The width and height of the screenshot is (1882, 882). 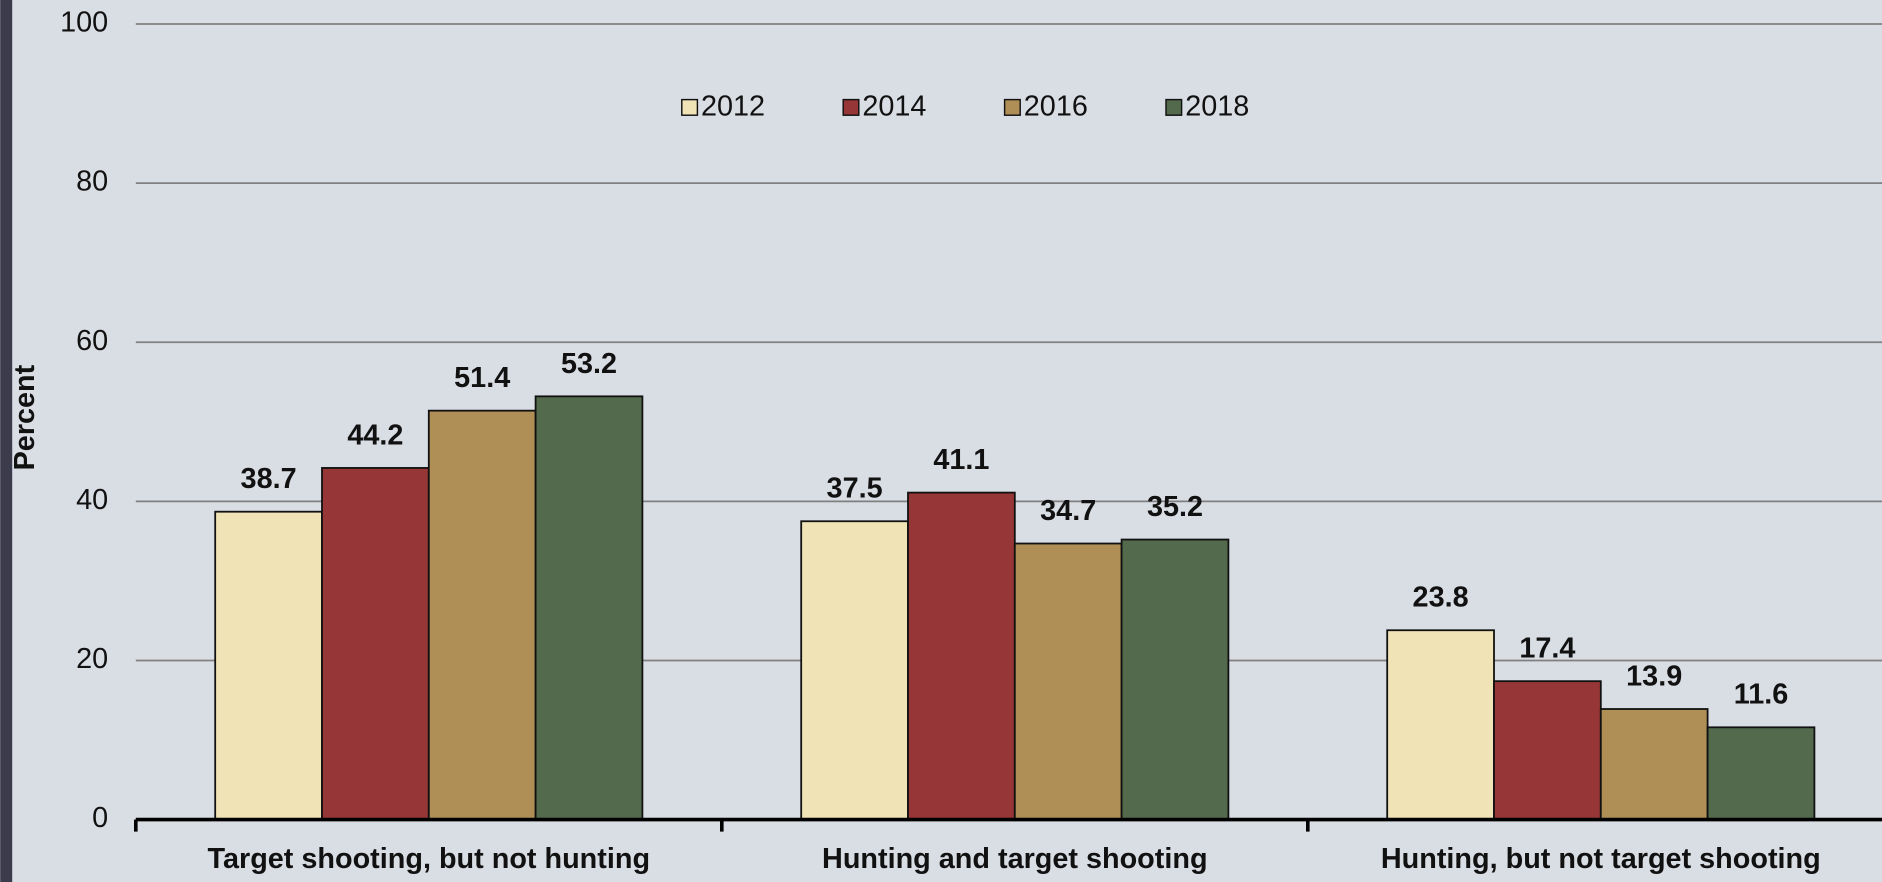 I want to click on y-tick-label: 80, so click(x=92, y=182).